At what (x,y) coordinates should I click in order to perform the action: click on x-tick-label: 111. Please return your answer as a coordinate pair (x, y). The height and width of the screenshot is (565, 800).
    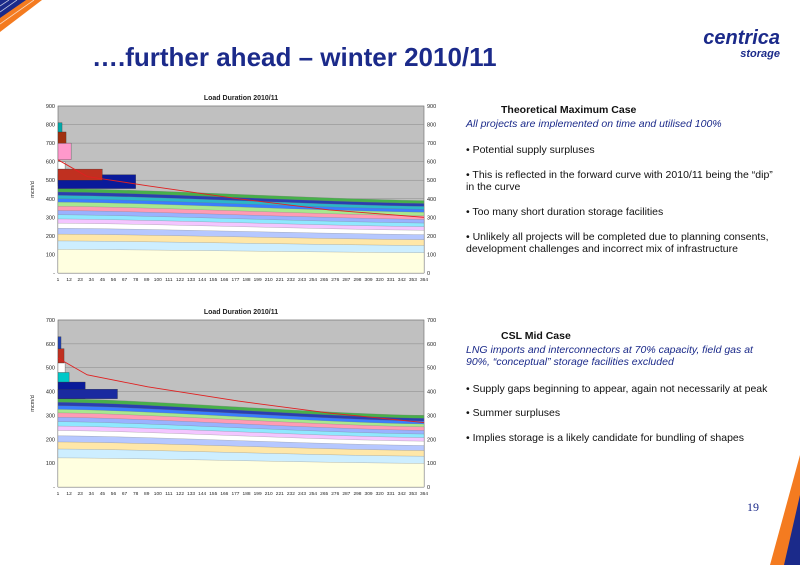
    Looking at the image, I should click on (169, 280).